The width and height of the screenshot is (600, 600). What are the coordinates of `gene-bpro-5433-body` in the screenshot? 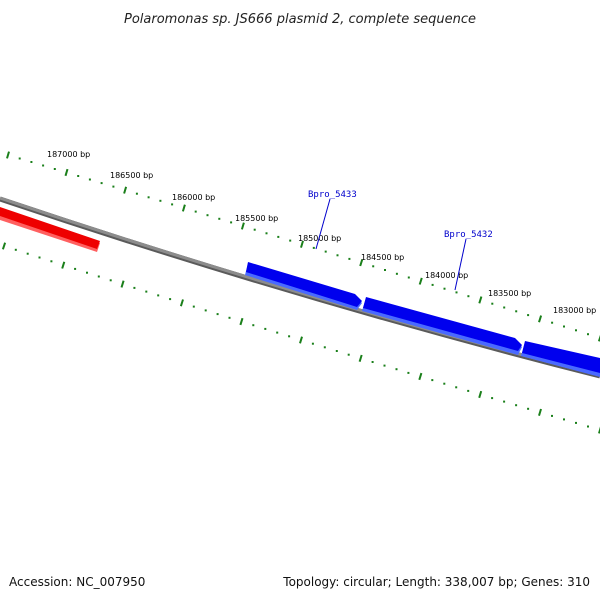 It's located at (304, 284).